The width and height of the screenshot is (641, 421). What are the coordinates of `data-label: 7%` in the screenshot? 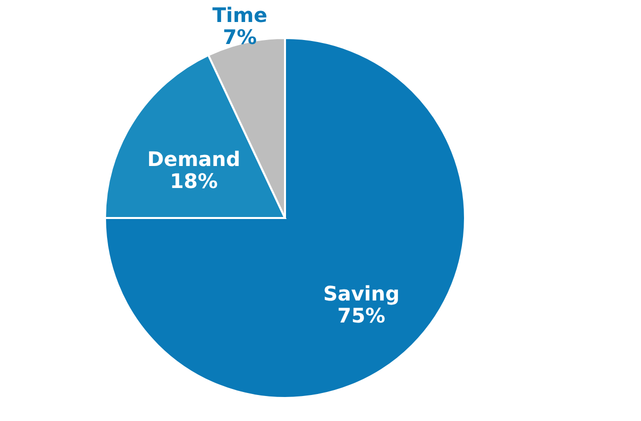 It's located at (239, 36).